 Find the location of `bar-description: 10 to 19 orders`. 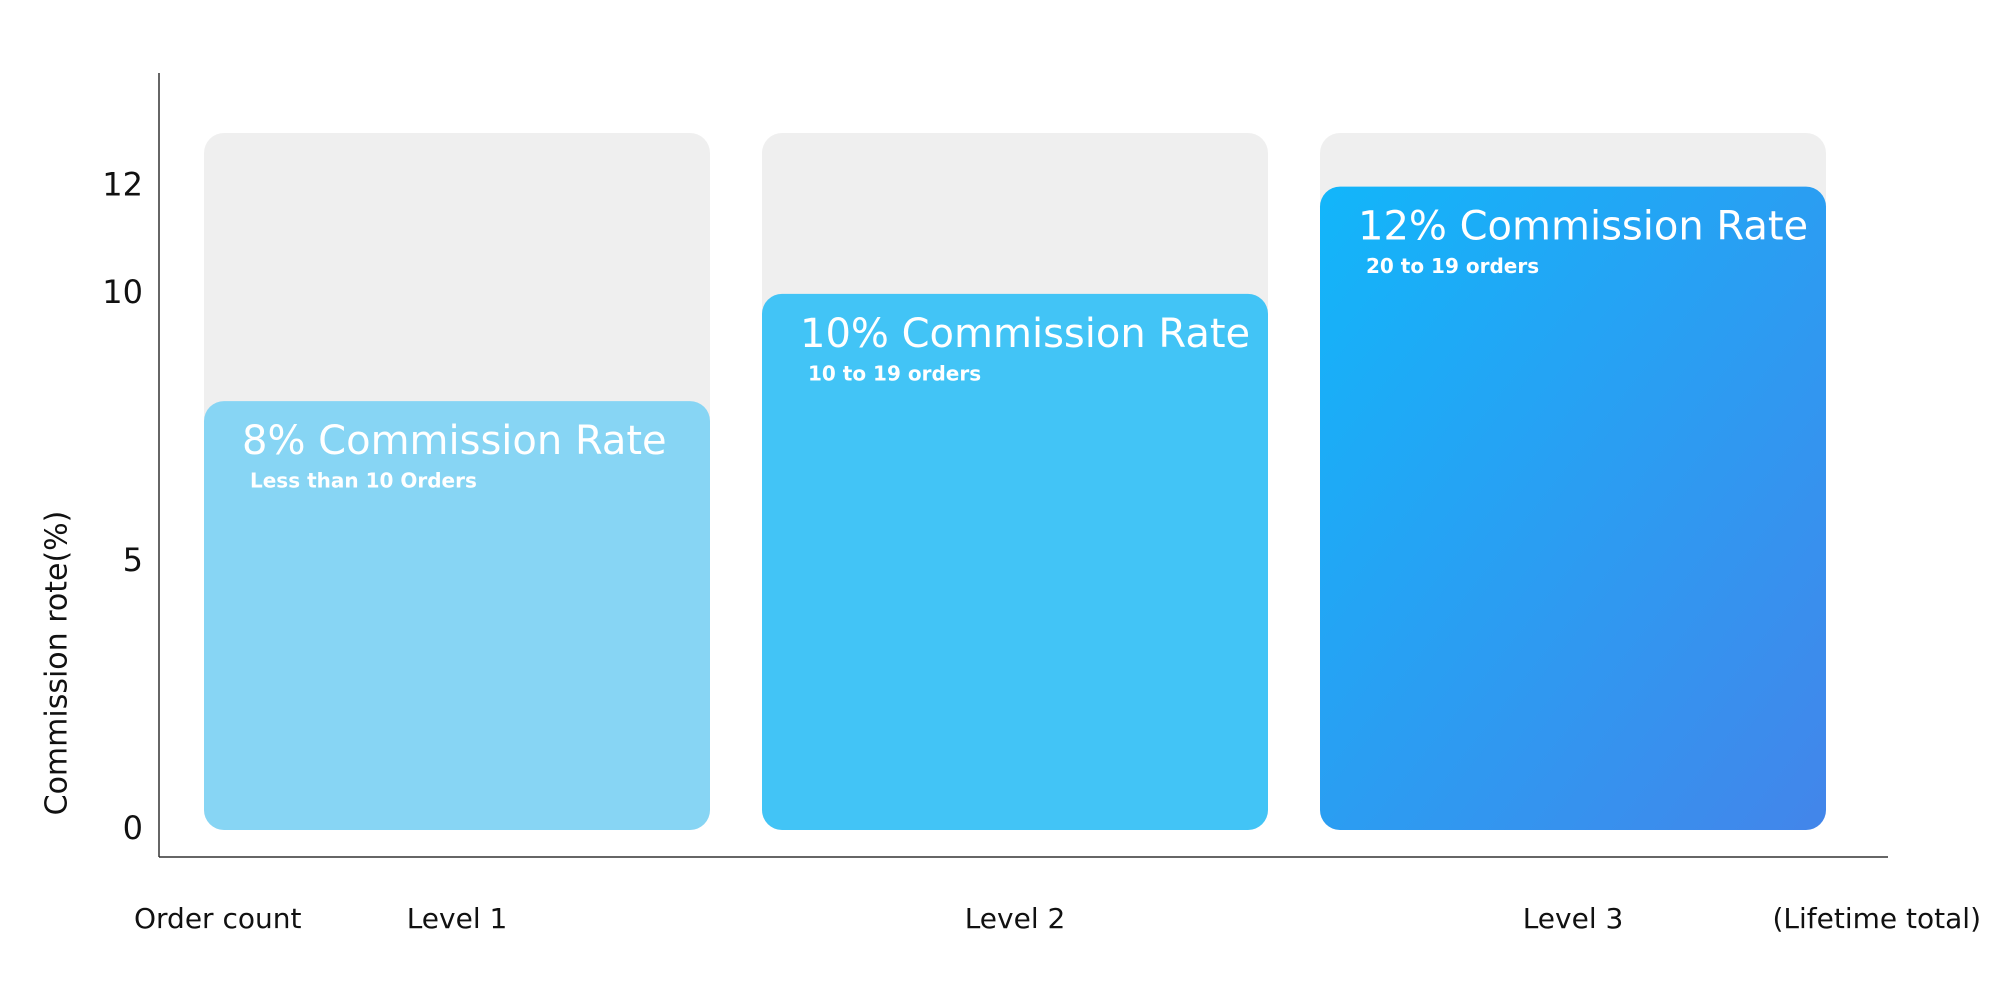

bar-description: 10 to 19 orders is located at coordinates (894, 373).